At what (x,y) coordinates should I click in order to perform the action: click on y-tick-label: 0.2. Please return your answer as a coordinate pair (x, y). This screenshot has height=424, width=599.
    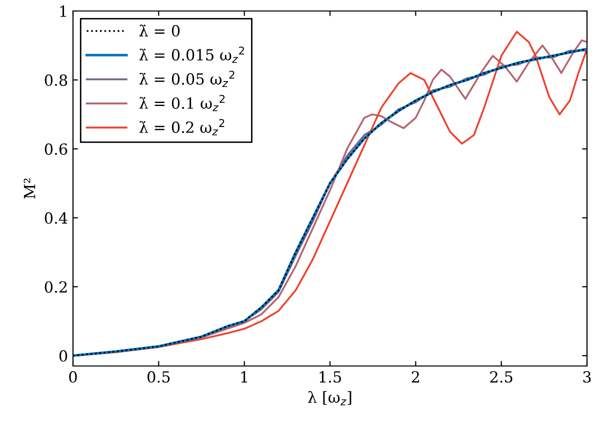
    Looking at the image, I should click on (55, 287).